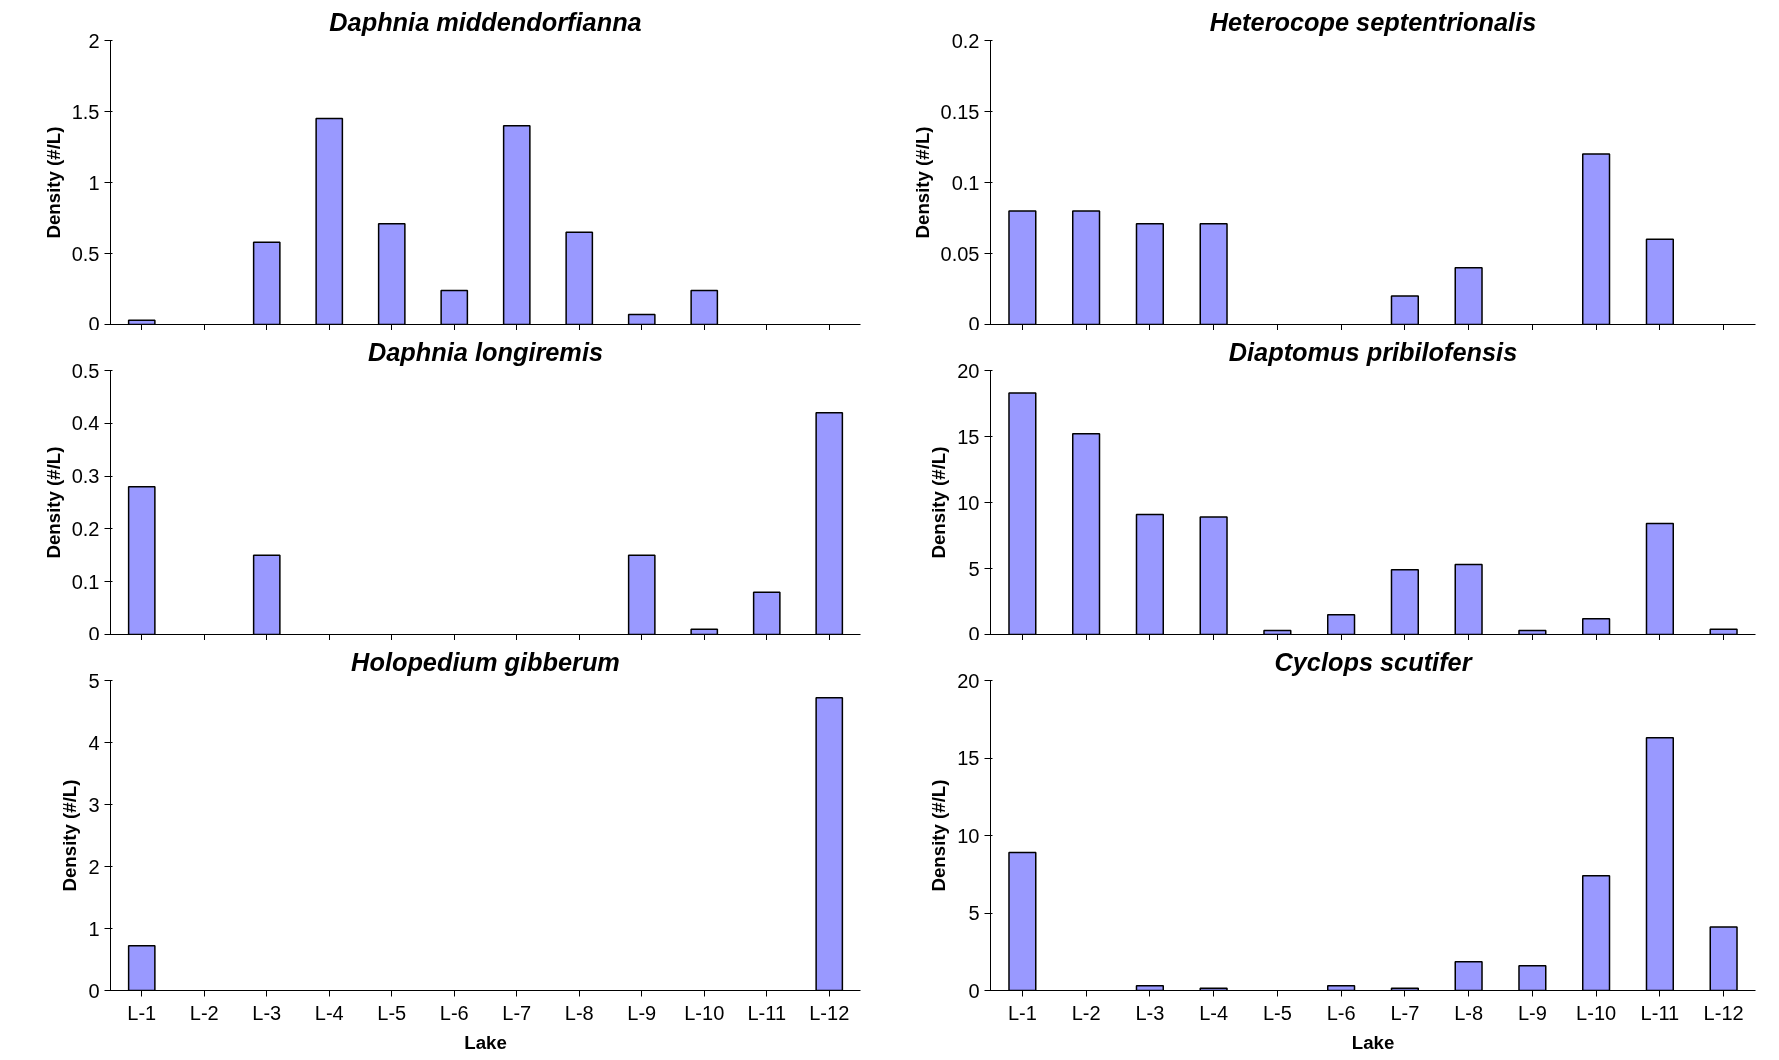 Image resolution: width=1779 pixels, height=1060 pixels. I want to click on y-tick-label: 0.05, so click(960, 253).